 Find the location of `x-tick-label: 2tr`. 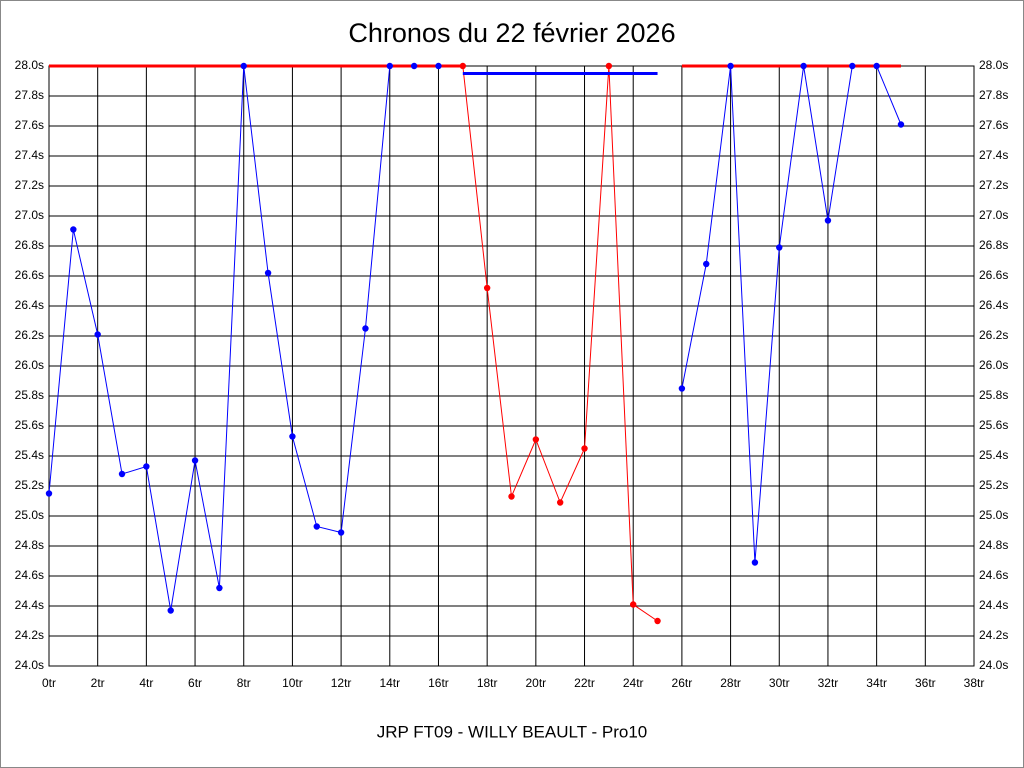

x-tick-label: 2tr is located at coordinates (98, 683).